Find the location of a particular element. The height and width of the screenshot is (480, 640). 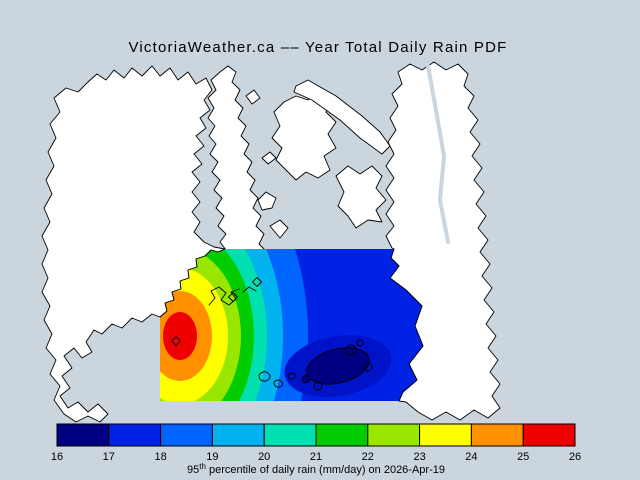

colorbar-tick-label: 18 is located at coordinates (160, 457).